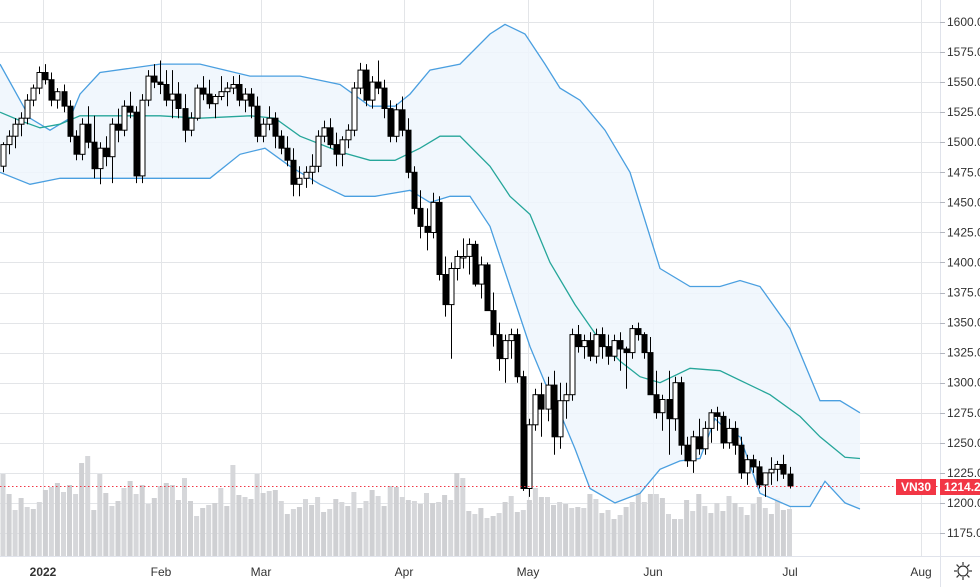 The image size is (980, 587). I want to click on price-tick-label: 1475.0, so click(963, 172).